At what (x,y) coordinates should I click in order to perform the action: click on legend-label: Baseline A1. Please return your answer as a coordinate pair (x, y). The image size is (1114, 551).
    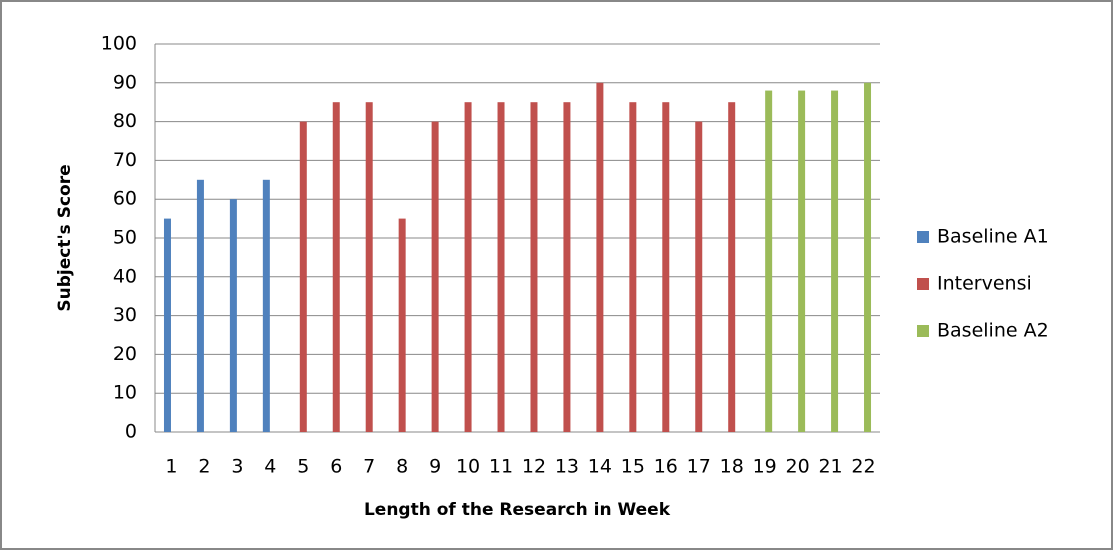
    Looking at the image, I should click on (993, 237).